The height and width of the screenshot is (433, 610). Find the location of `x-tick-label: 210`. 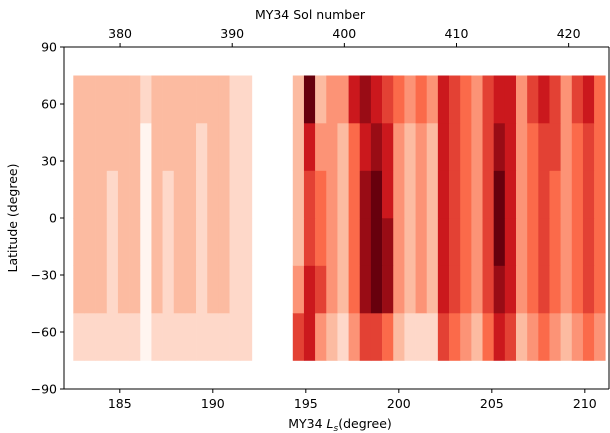

x-tick-label: 210 is located at coordinates (585, 403).